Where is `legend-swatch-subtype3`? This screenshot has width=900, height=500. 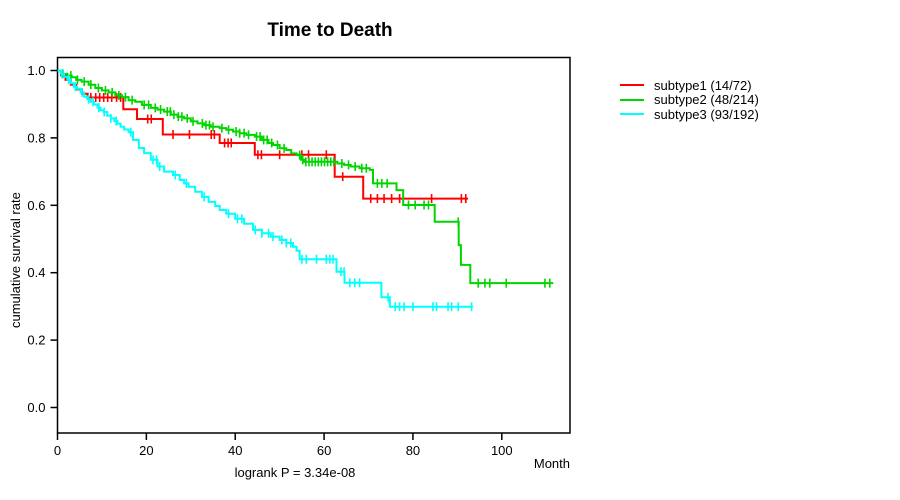 legend-swatch-subtype3 is located at coordinates (632, 114).